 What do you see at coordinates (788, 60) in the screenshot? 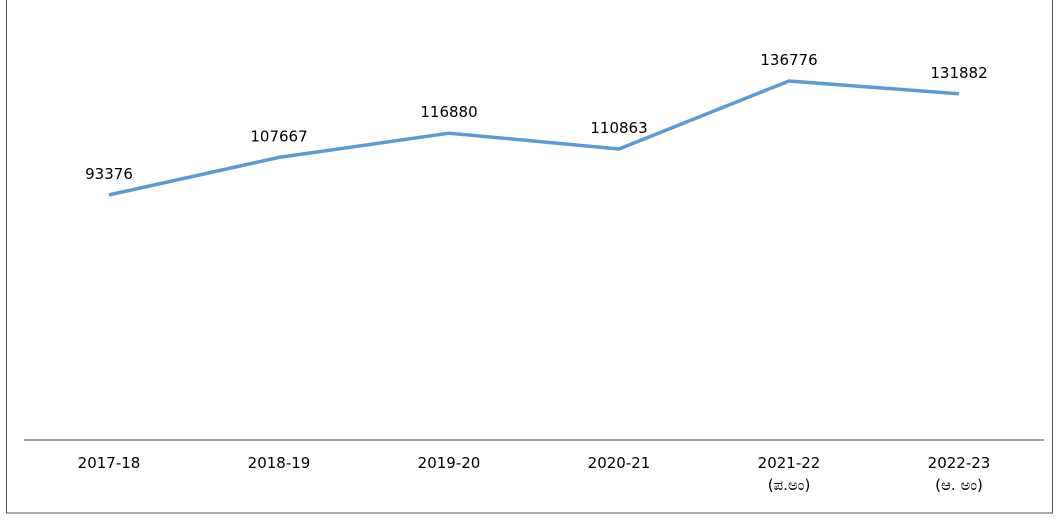
I see `data-label: 136776` at bounding box center [788, 60].